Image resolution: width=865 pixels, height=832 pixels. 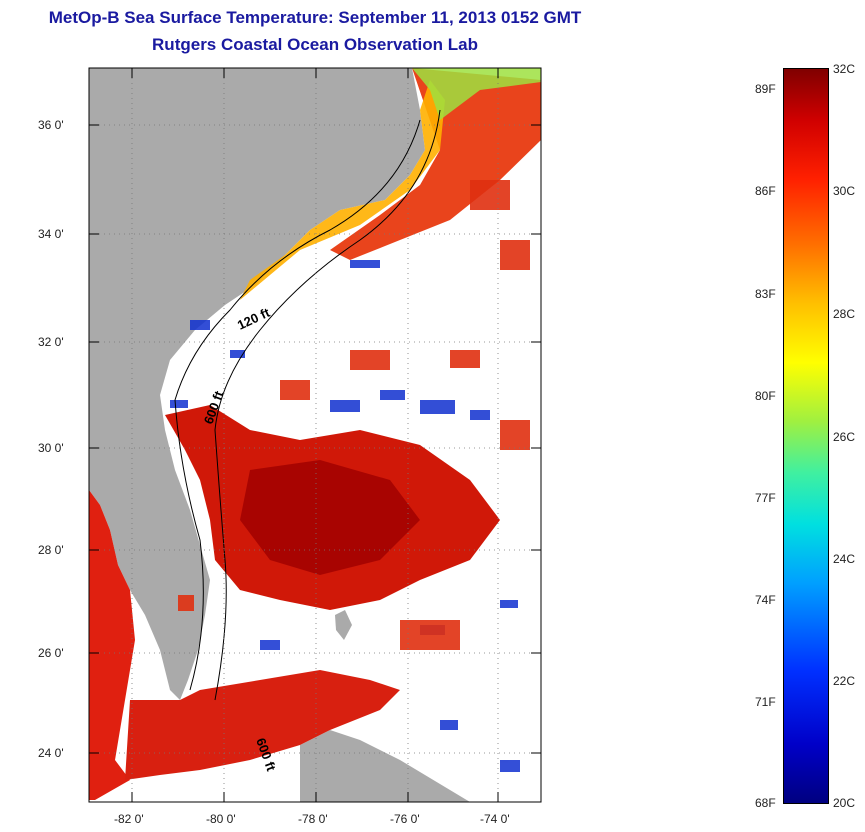 What do you see at coordinates (330, 517) in the screenshot?
I see `sst-warm-core` at bounding box center [330, 517].